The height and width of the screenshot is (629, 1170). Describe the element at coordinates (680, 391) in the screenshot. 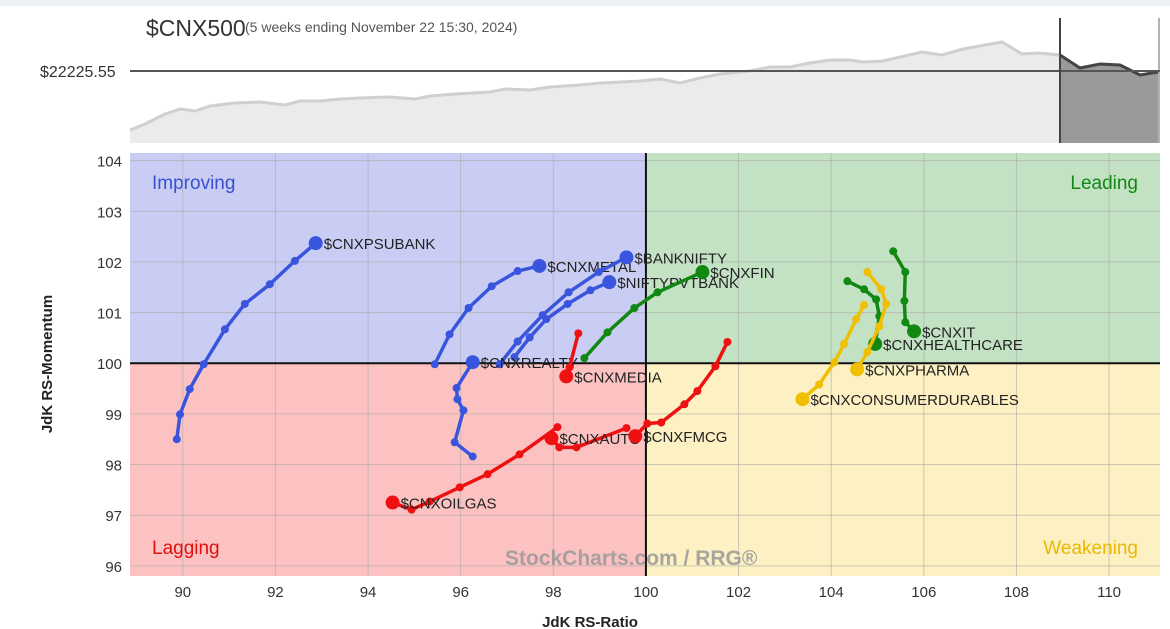

I see `trail-cnxfmcg: $CNXFMCG` at that location.